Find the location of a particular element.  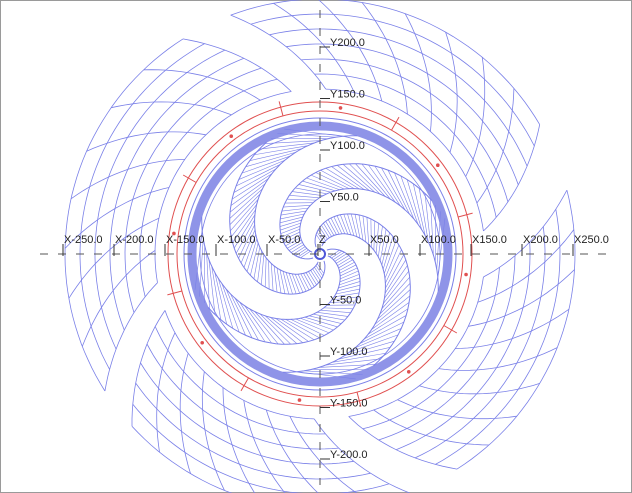

x-axis-label: X200.0 is located at coordinates (540, 240).